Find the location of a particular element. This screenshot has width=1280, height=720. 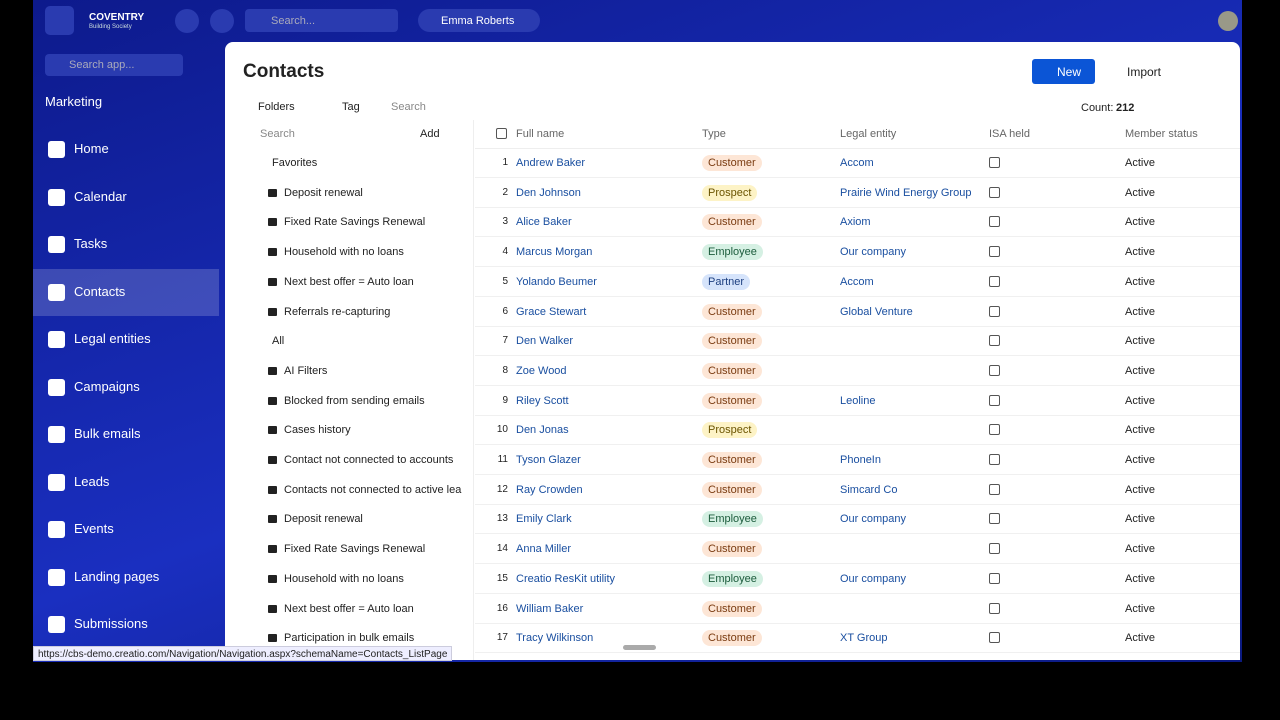

folder-item: Contacts not connected to active lea is located at coordinates (373, 489).